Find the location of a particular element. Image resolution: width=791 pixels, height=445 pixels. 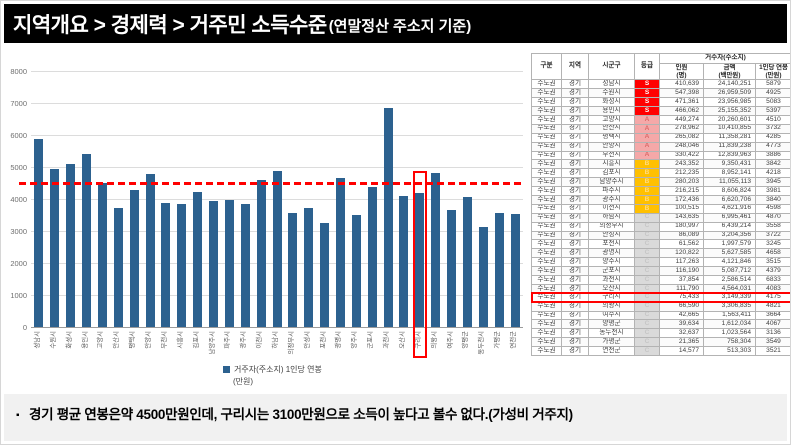

cell-headcount: 39,634 is located at coordinates (681, 324).